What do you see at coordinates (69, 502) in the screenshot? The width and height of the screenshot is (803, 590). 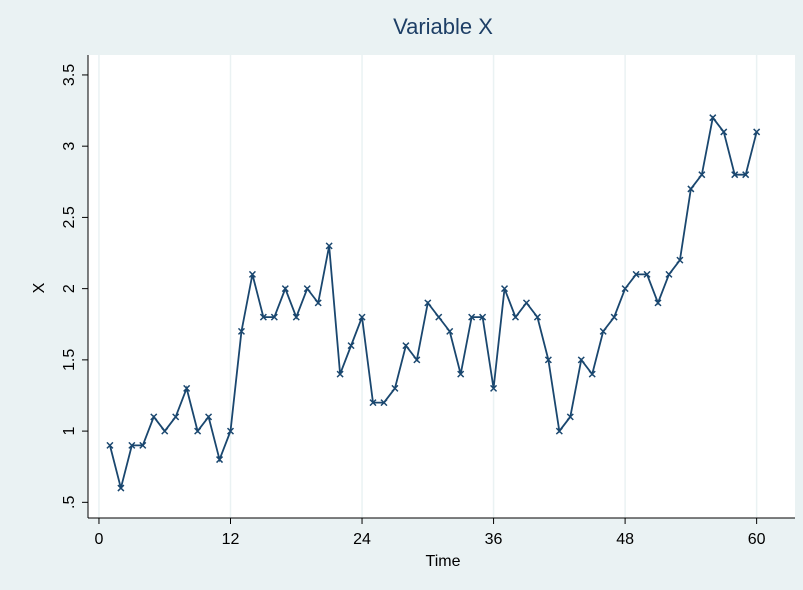 I see `y-tick-label: .5` at bounding box center [69, 502].